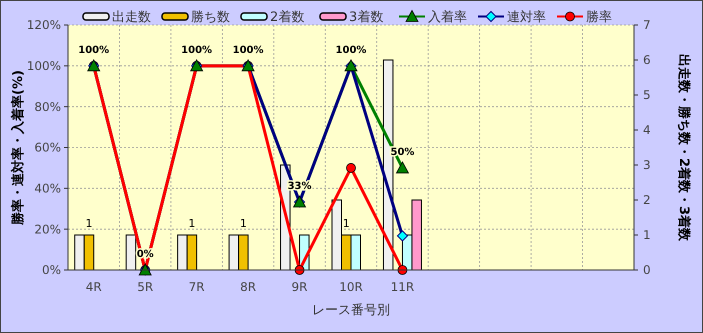  What do you see at coordinates (210, 17) in the screenshot?
I see `legend-label: 勝ち数` at bounding box center [210, 17].